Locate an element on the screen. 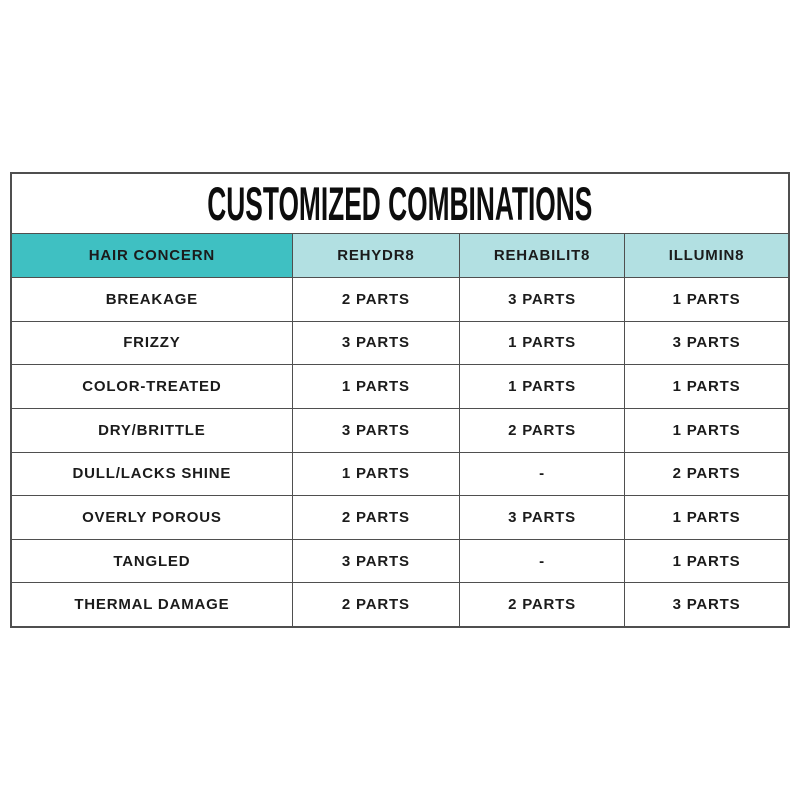  table-row: TANGLED 3 PARTS - 1 PARTS is located at coordinates (400, 560).